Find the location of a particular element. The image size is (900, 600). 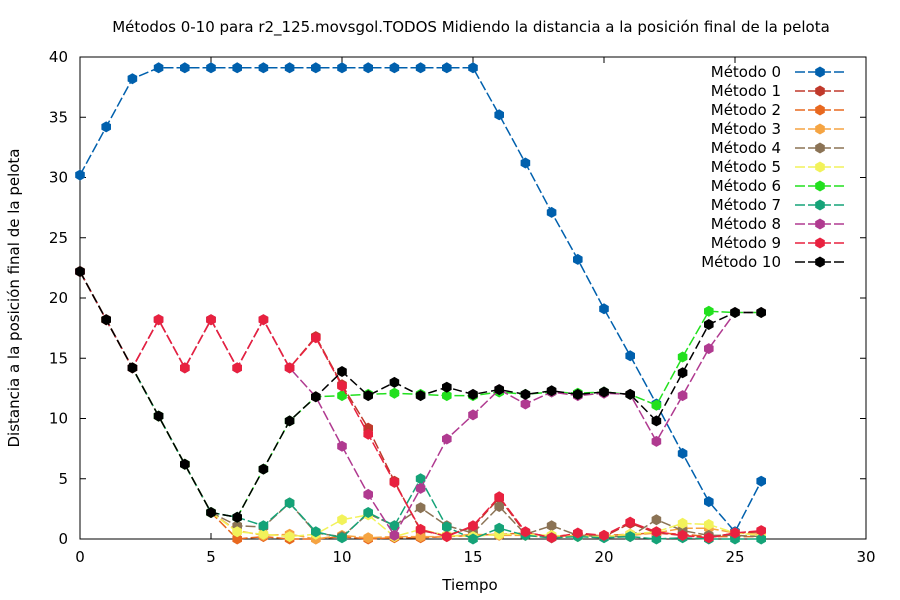

legend-entry: Método 2 is located at coordinates (778, 110).